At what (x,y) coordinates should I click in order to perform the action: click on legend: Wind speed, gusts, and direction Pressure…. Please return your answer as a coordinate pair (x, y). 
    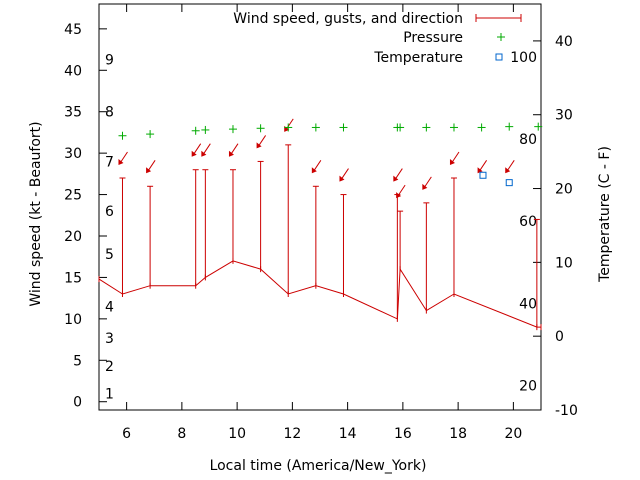
    Looking at the image, I should click on (377, 38).